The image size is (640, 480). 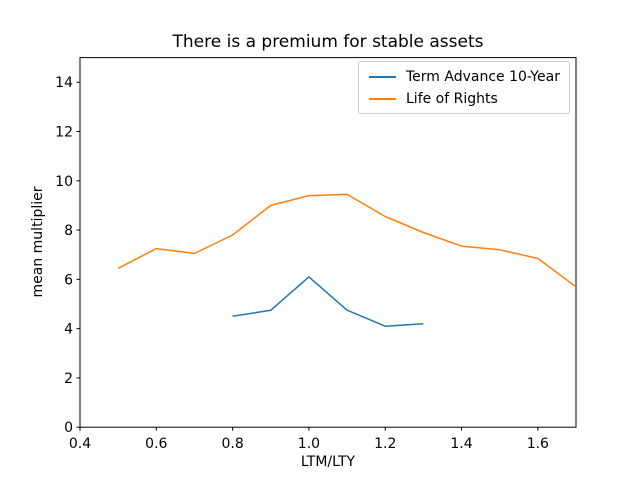 What do you see at coordinates (385, 444) in the screenshot?
I see `x-tick-label: 1.2` at bounding box center [385, 444].